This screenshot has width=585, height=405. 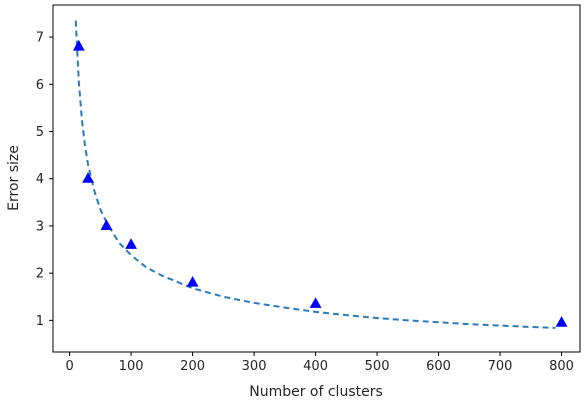 What do you see at coordinates (254, 366) in the screenshot?
I see `x-tick-label: 300` at bounding box center [254, 366].